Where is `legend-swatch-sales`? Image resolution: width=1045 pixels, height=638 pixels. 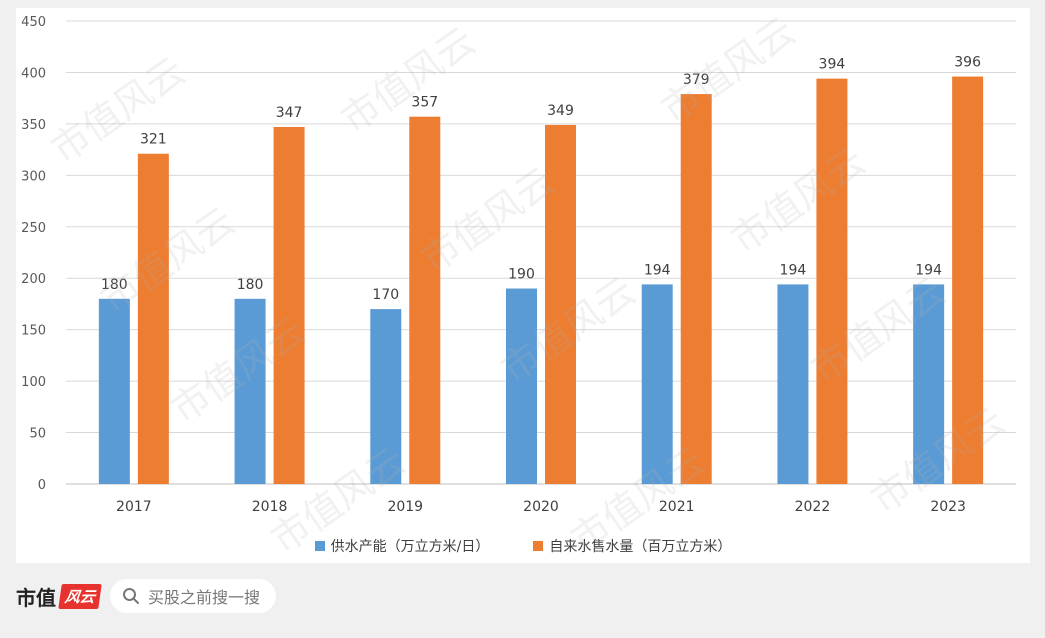
legend-swatch-sales is located at coordinates (538, 546).